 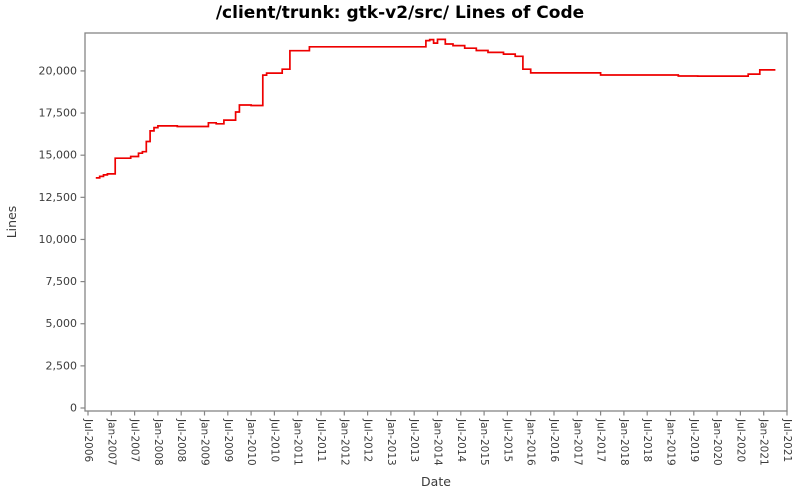 What do you see at coordinates (601, 440) in the screenshot?
I see `x-tick-label: Jul-2017` at bounding box center [601, 440].